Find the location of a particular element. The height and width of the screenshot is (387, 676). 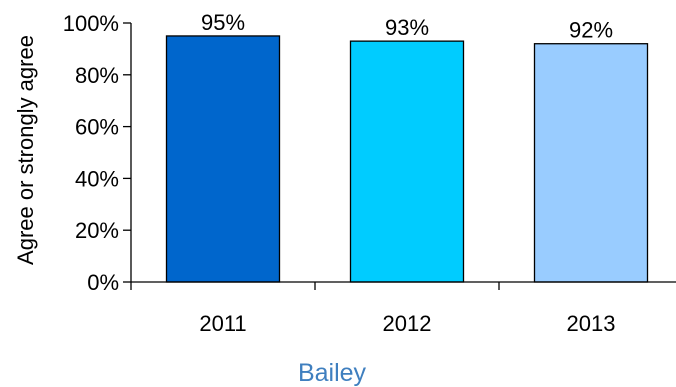

y-tick-label: 80% is located at coordinates (97, 75).